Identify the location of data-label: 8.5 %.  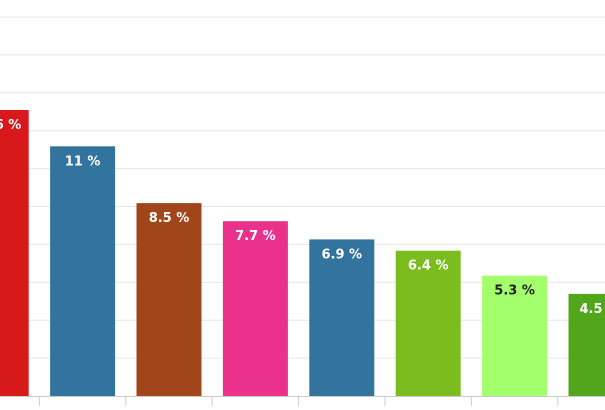
(169, 218).